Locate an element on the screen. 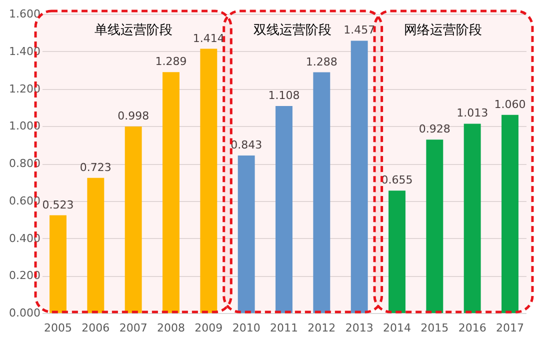  x-tick-label: 2009 is located at coordinates (208, 328).